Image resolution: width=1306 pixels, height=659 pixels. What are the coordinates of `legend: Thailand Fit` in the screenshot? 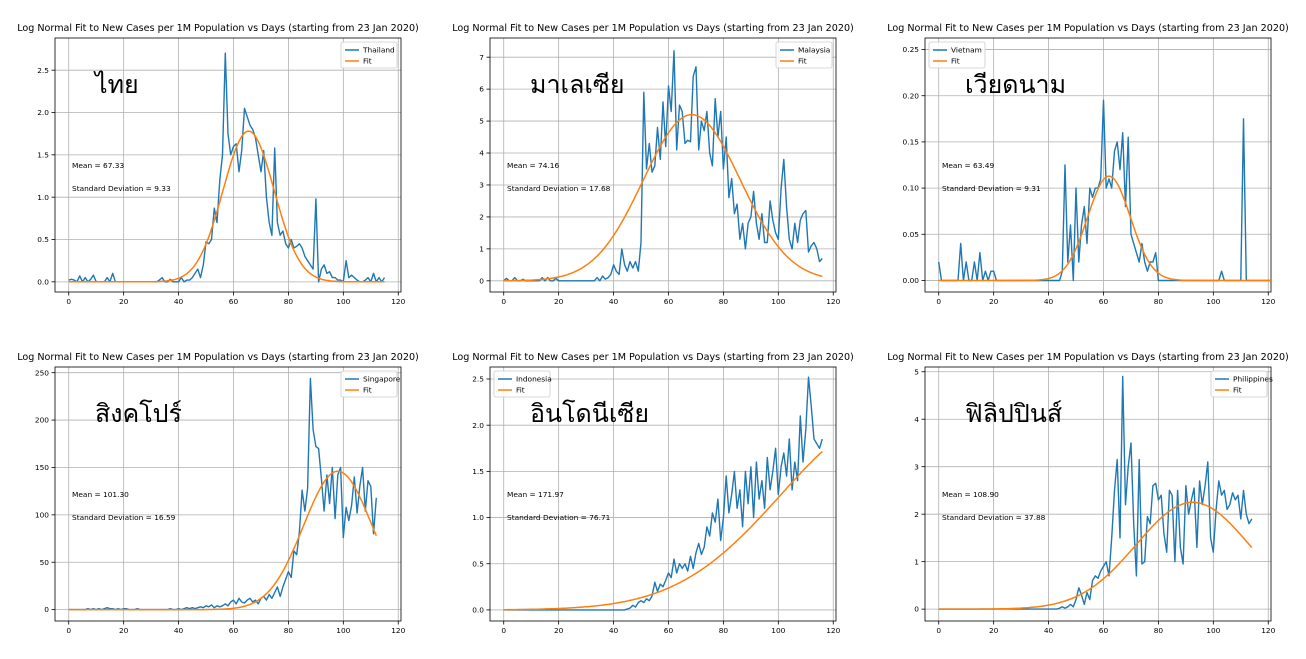 It's located at (369, 55).